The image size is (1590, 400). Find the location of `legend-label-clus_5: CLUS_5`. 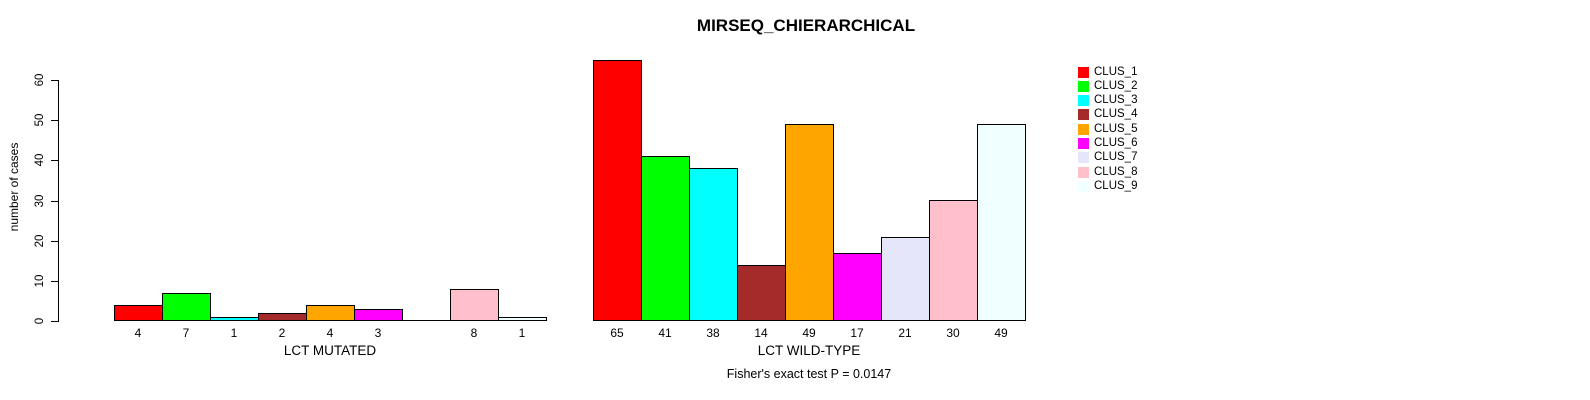

legend-label-clus_5: CLUS_5 is located at coordinates (1116, 129).